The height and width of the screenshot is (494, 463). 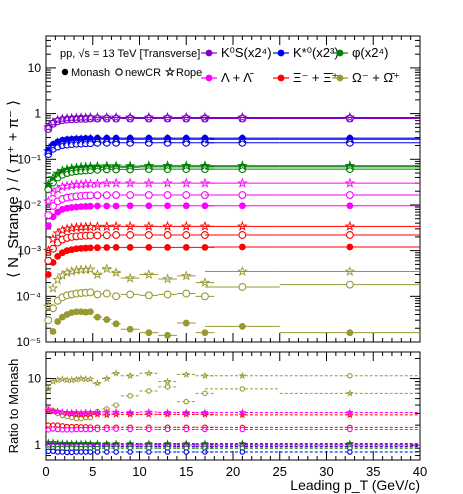 What do you see at coordinates (420, 471) in the screenshot?
I see `x-tick-label: 40` at bounding box center [420, 471].